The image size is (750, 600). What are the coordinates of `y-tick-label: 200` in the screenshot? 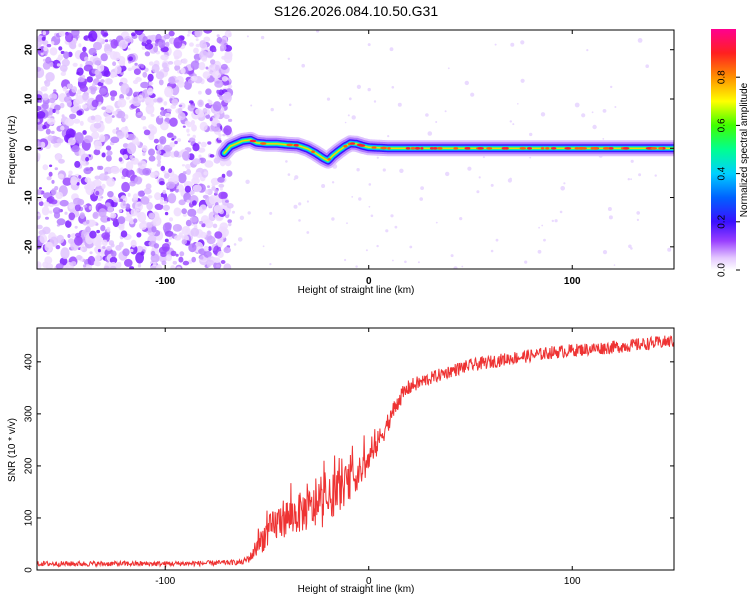 It's located at (29, 465).